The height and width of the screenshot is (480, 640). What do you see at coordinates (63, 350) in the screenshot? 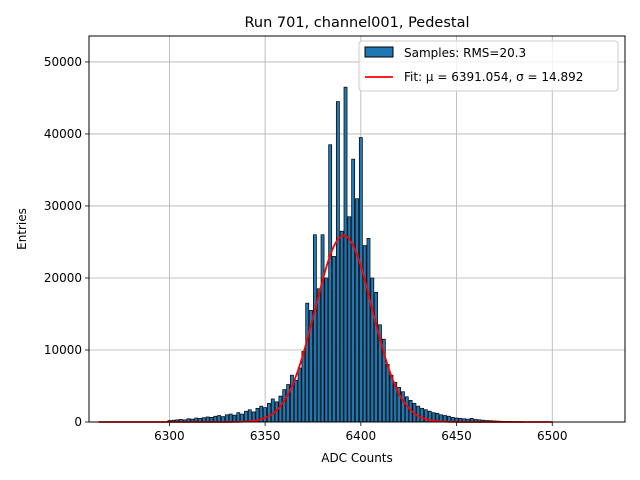
I see `y-tick-label: 10000` at bounding box center [63, 350].